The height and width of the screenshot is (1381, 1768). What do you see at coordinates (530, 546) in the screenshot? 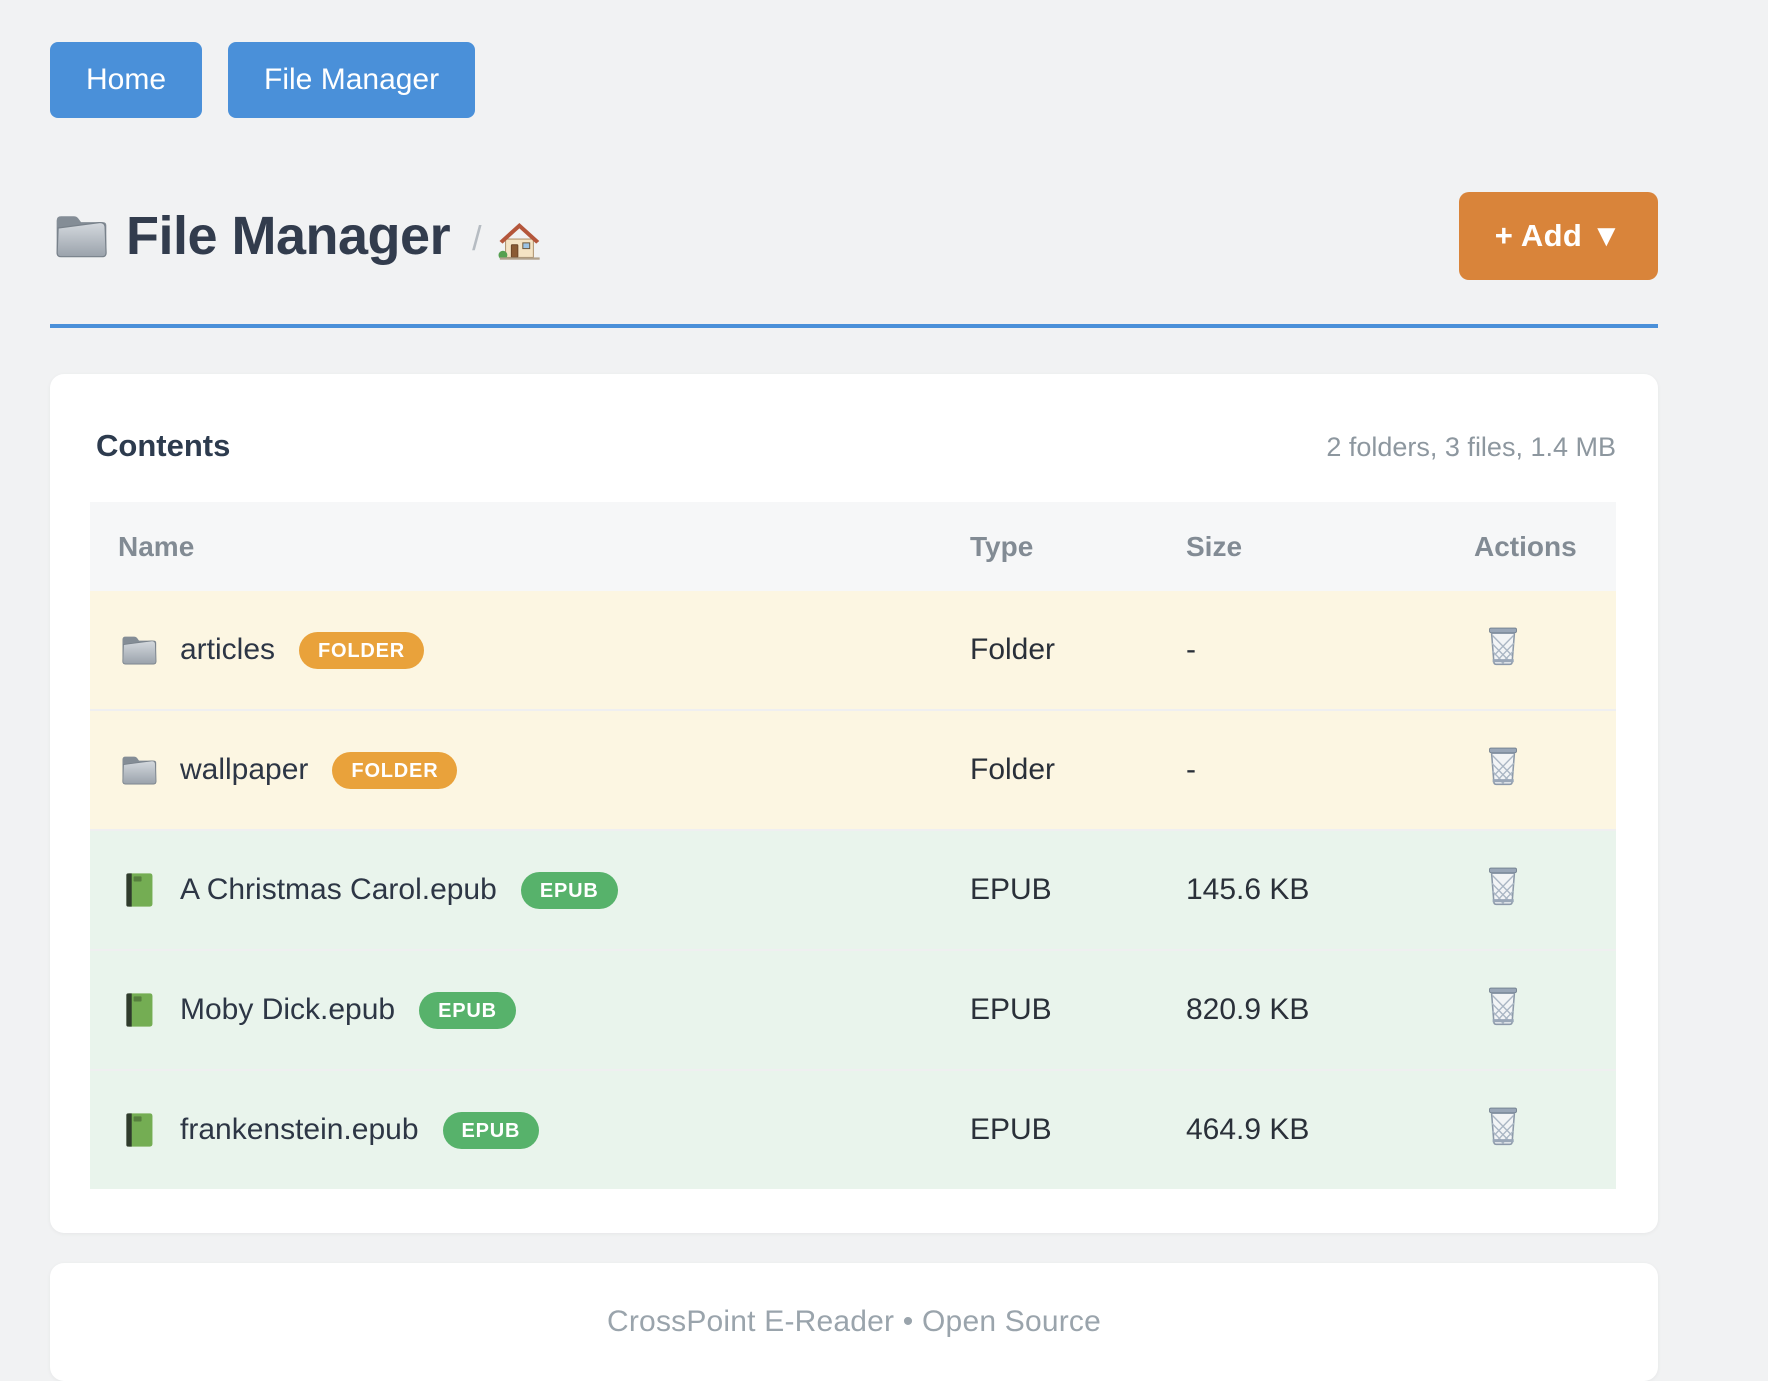
I see `column-header-name: Name` at bounding box center [530, 546].